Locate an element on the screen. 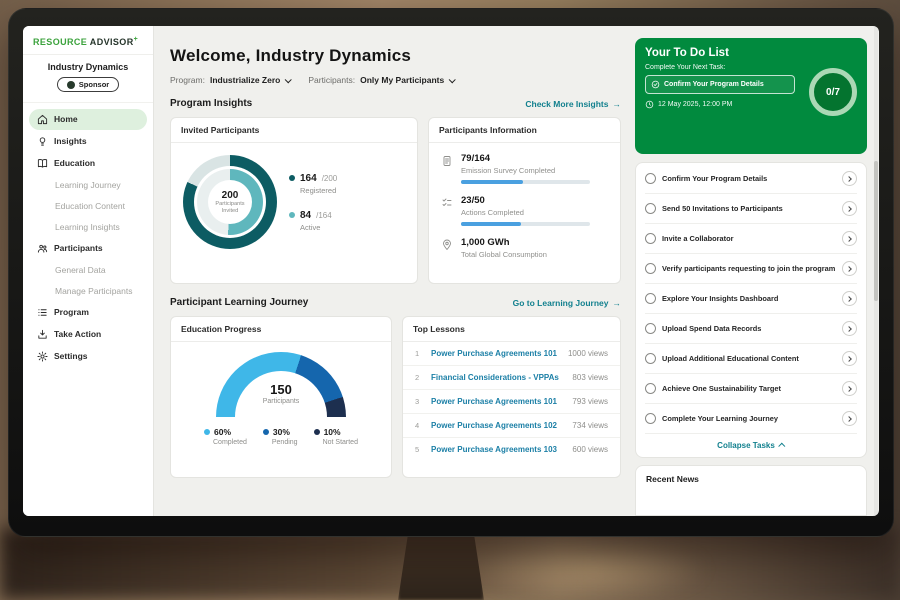  lesson-link: Power Purchase Agreements 103 is located at coordinates (494, 449).